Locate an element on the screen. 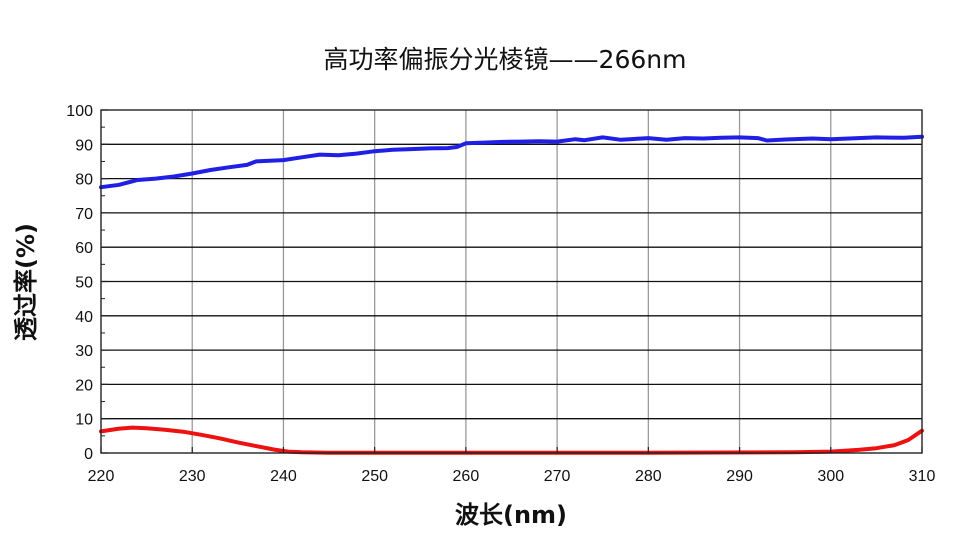 This screenshot has height=540, width=965. x-tick-label-240: 240 is located at coordinates (283, 476).